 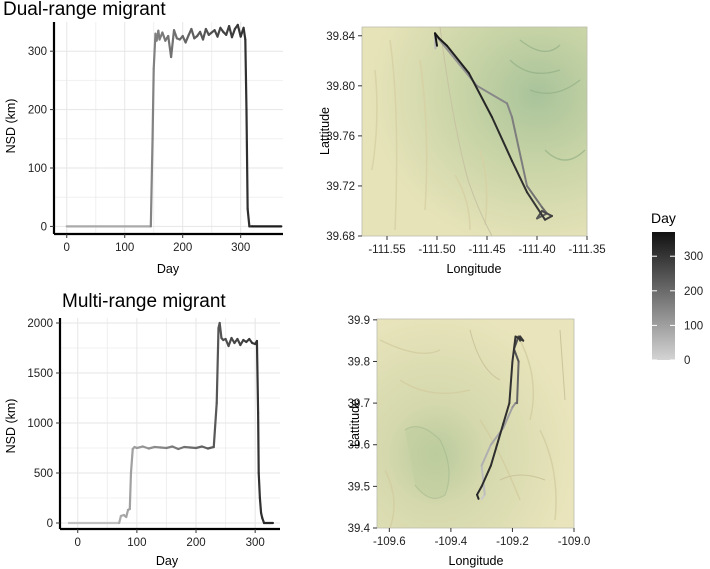 What do you see at coordinates (144, 301) in the screenshot?
I see `panel-title-multi: Multi-range migrant` at bounding box center [144, 301].